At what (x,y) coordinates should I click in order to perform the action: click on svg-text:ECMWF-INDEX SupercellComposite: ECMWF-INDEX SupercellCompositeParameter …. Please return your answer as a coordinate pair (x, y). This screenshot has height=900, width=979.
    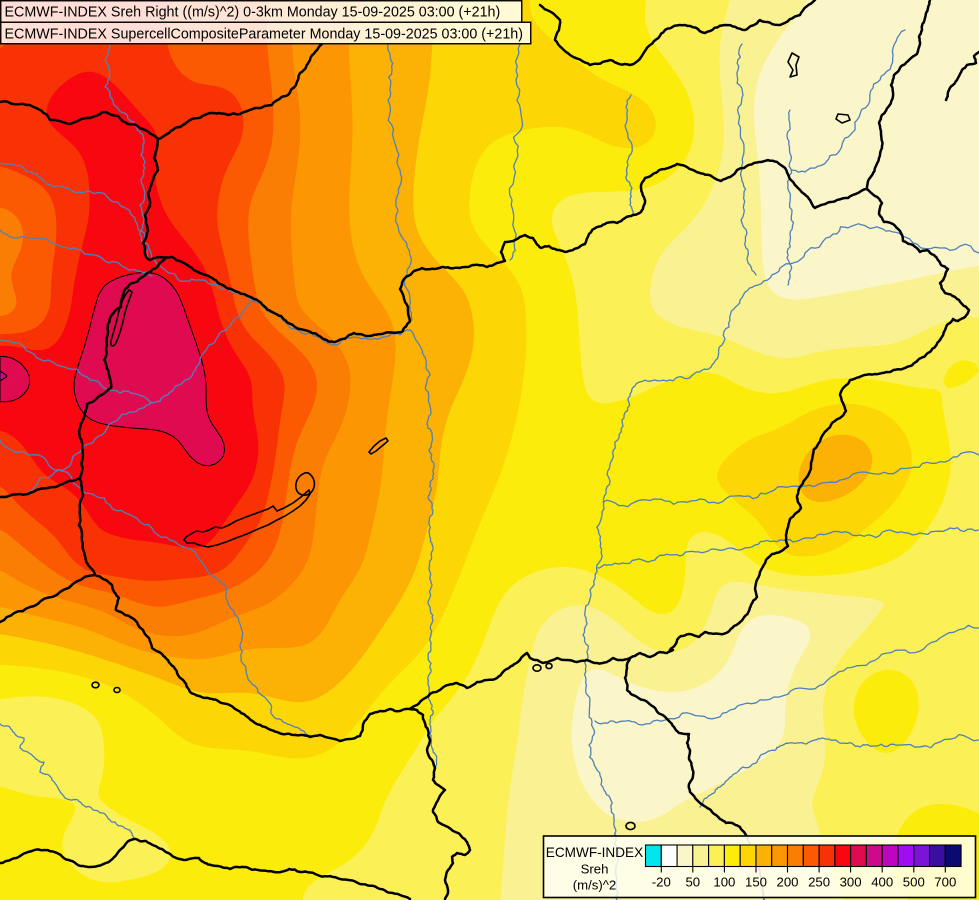
    Looking at the image, I should click on (264, 34).